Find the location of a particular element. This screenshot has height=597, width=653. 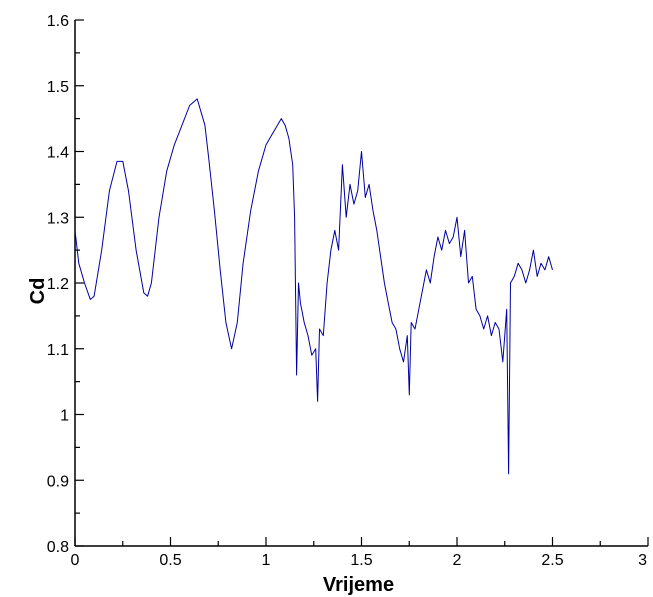

y-tick-label: 1.2 is located at coordinates (58, 284).